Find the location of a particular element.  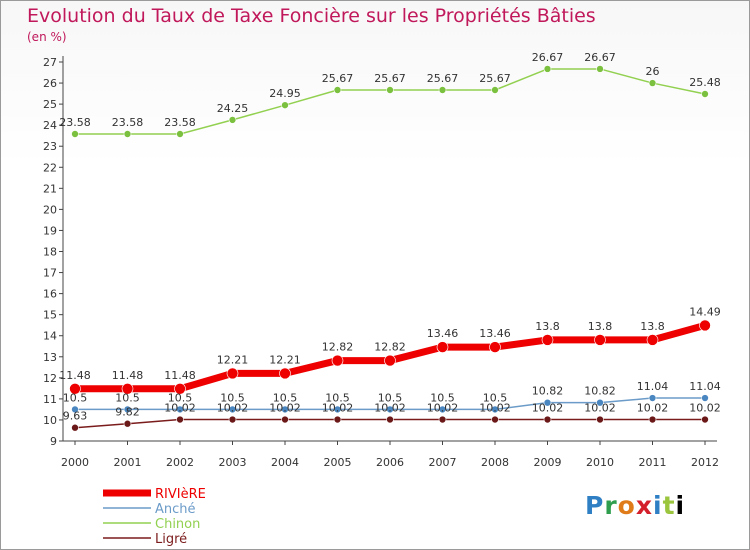

x-tick-label: 2003 is located at coordinates (233, 462).